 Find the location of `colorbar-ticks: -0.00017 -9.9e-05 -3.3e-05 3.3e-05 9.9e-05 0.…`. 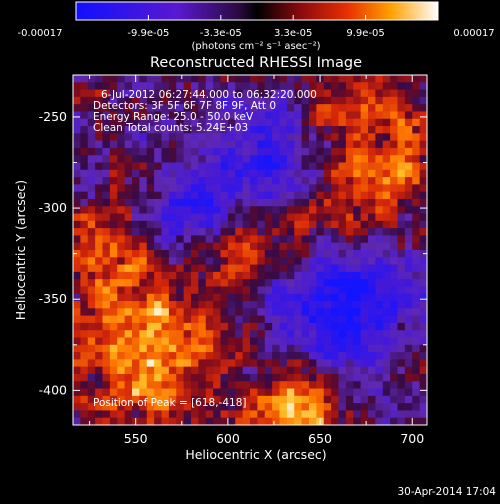

colorbar-ticks: -0.00017 -9.9e-05 -3.3e-05 3.3e-05 9.9e-05 0.… is located at coordinates (256, 27).